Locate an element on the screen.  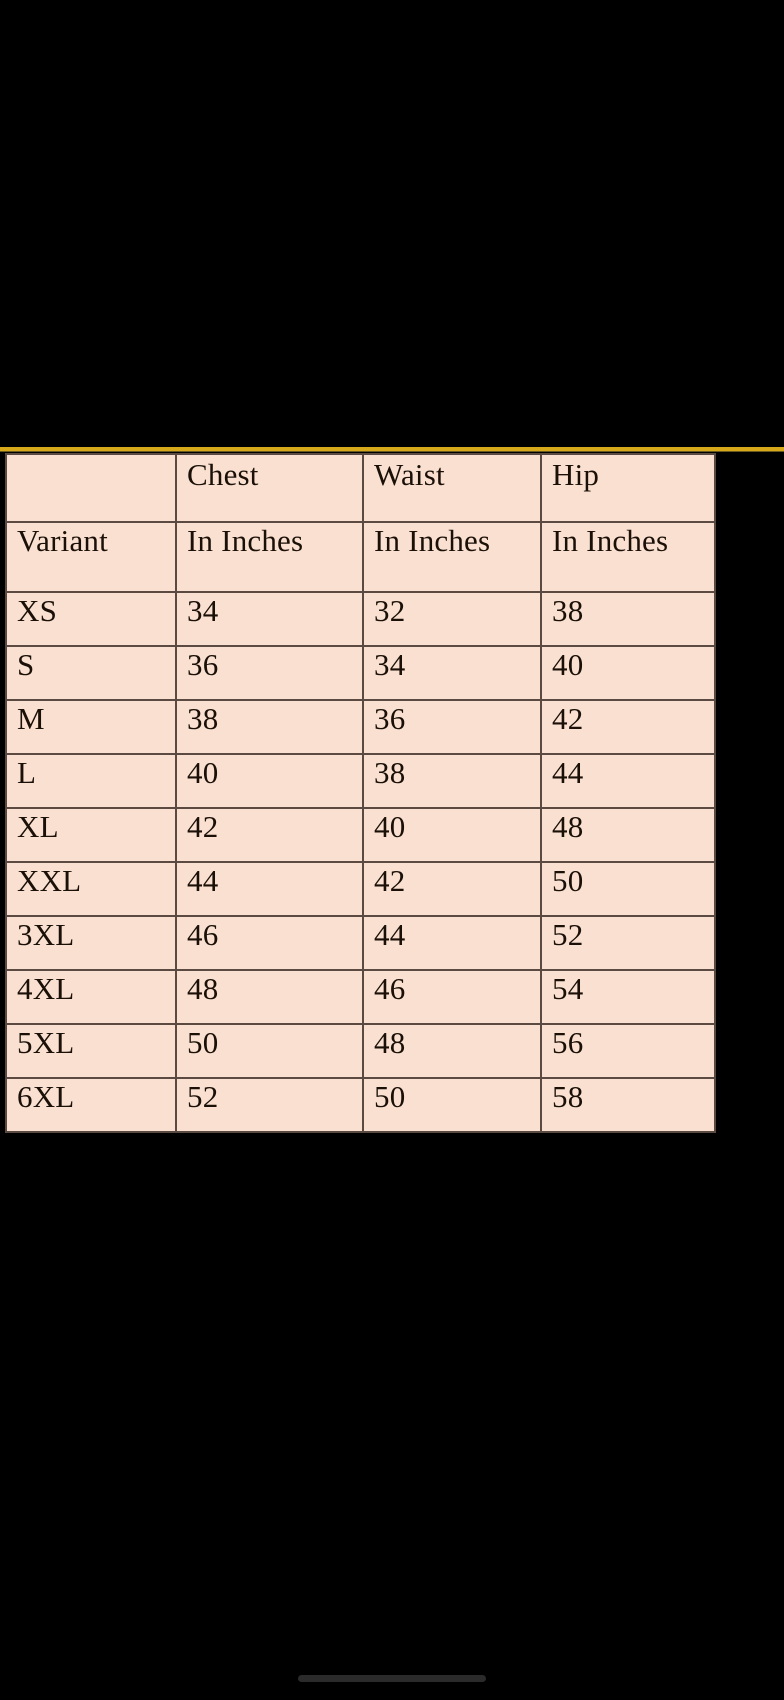
table-header-measure-row: Chest Waist Hip is located at coordinates (360, 488).